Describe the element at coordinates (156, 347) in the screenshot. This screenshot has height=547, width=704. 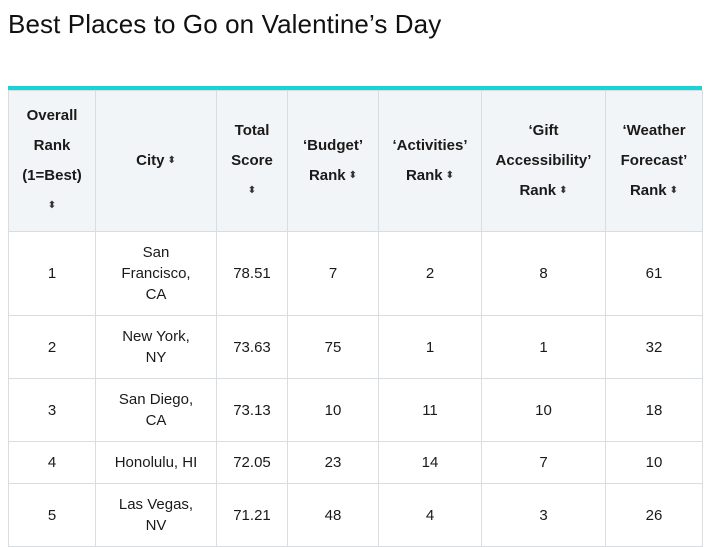
I see `cell-city: New York, NY` at that location.